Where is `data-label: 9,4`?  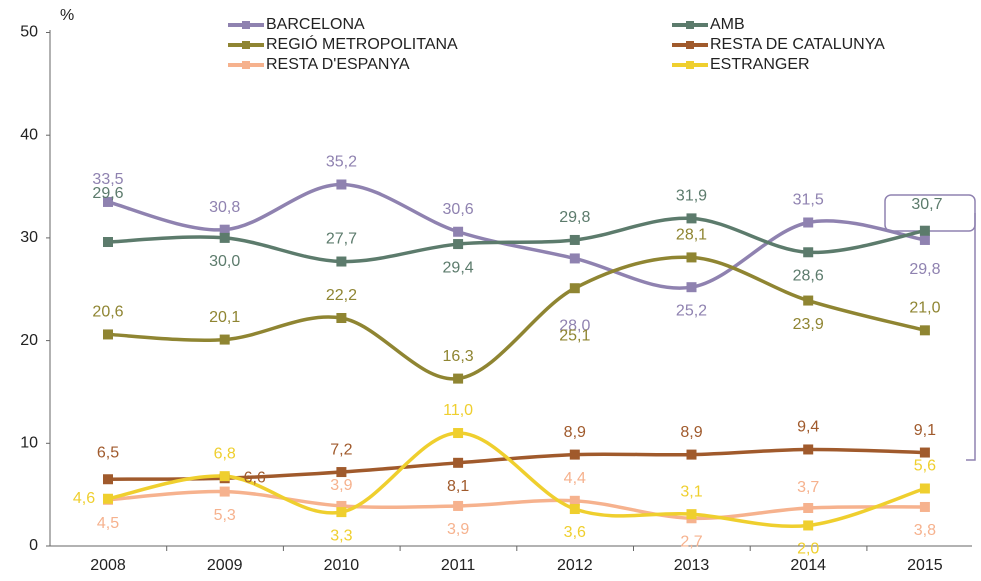 data-label: 9,4 is located at coordinates (808, 427).